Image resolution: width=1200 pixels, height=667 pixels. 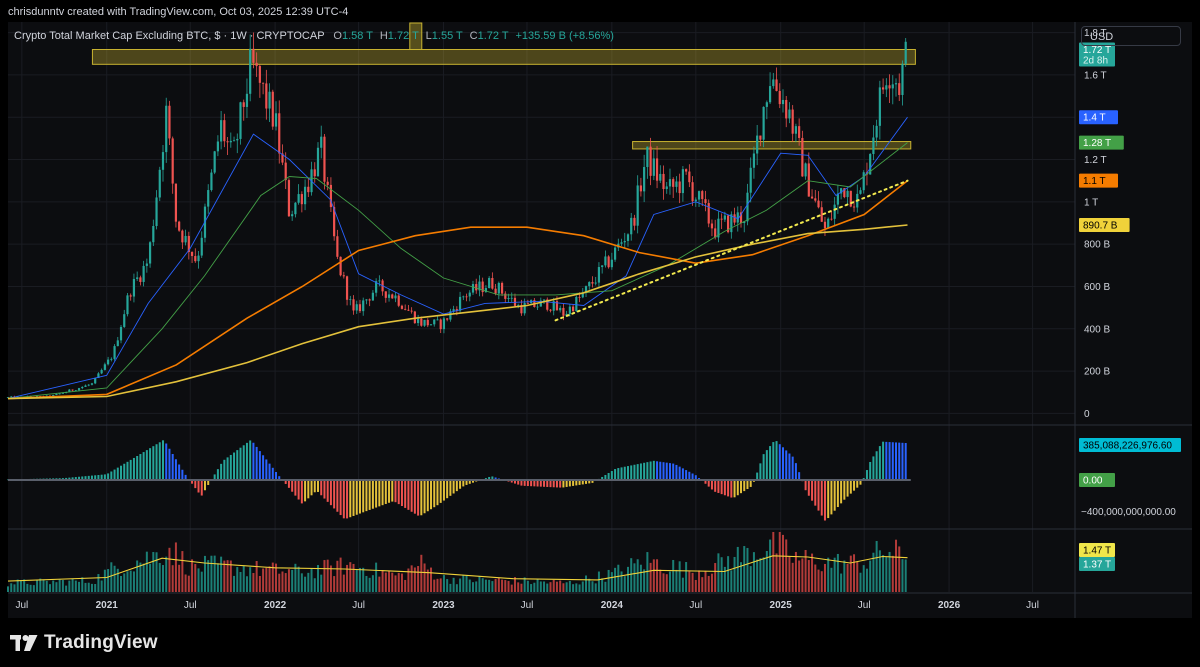 I want to click on currency-selector: USD, so click(x=1131, y=36).